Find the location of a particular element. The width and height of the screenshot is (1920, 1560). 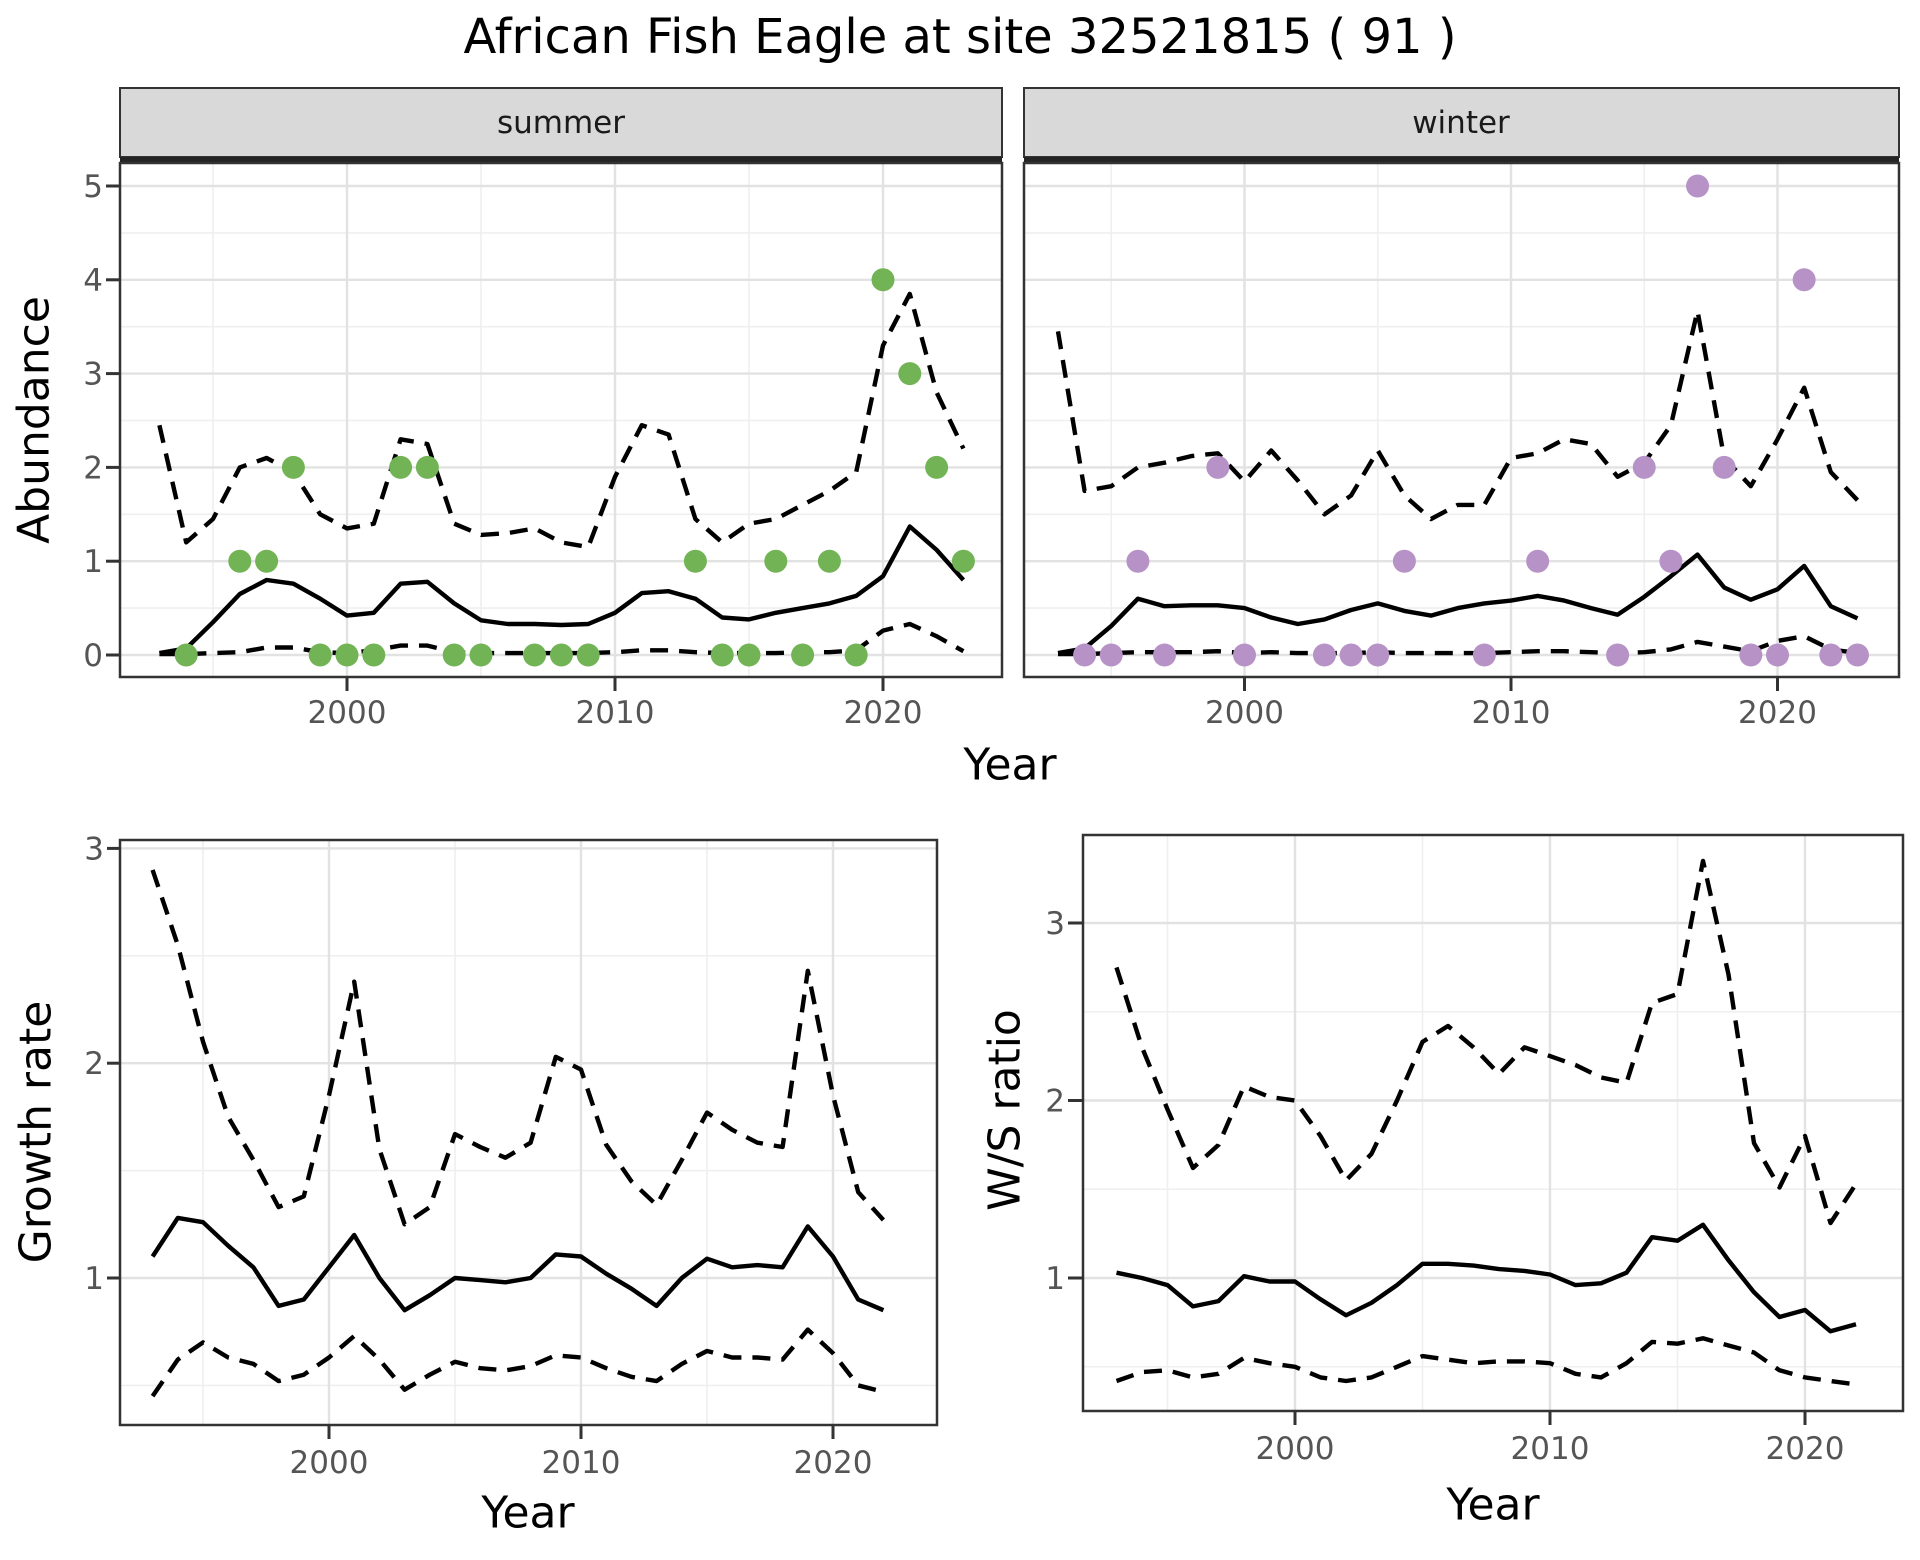

x-axis-title-year-top: Year is located at coordinates (1010, 765).